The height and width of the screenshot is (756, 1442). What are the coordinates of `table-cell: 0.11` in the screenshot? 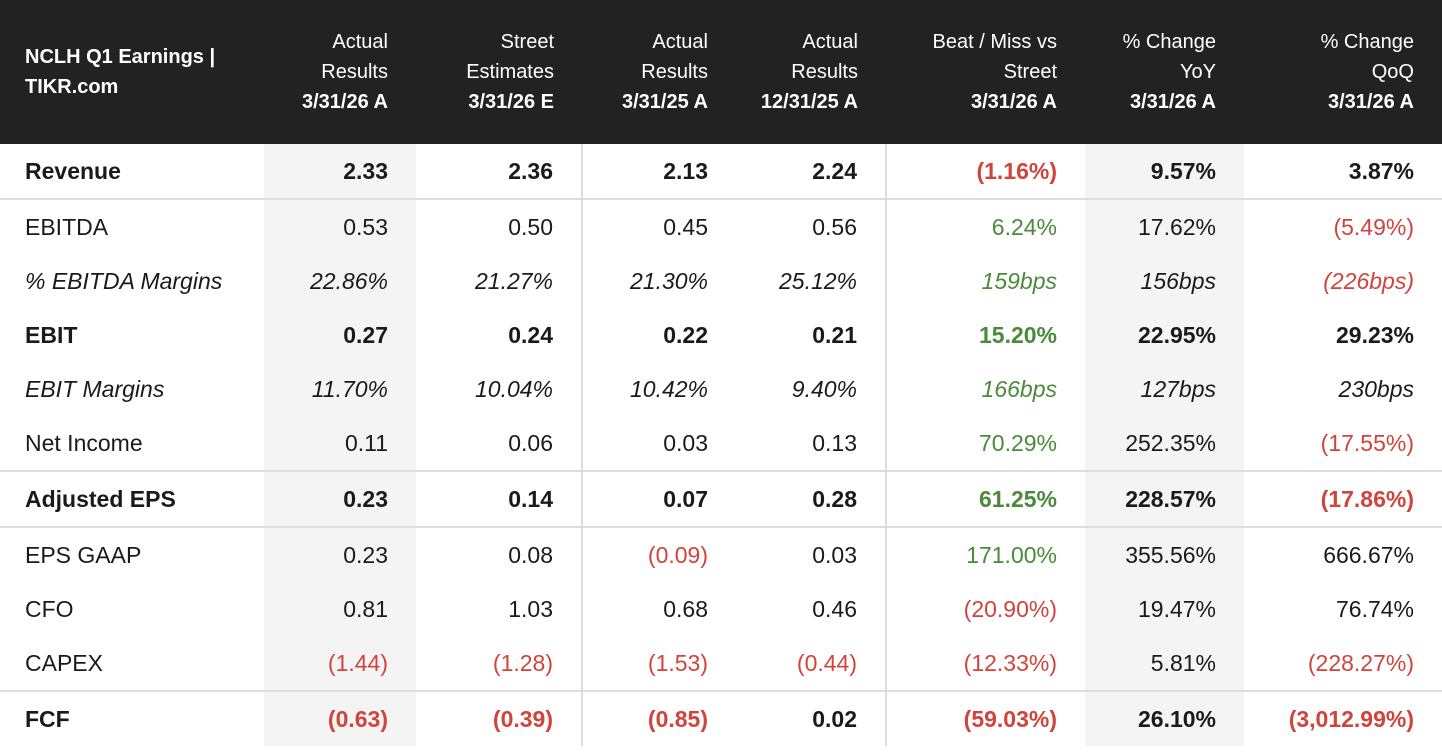 It's located at (340, 443).